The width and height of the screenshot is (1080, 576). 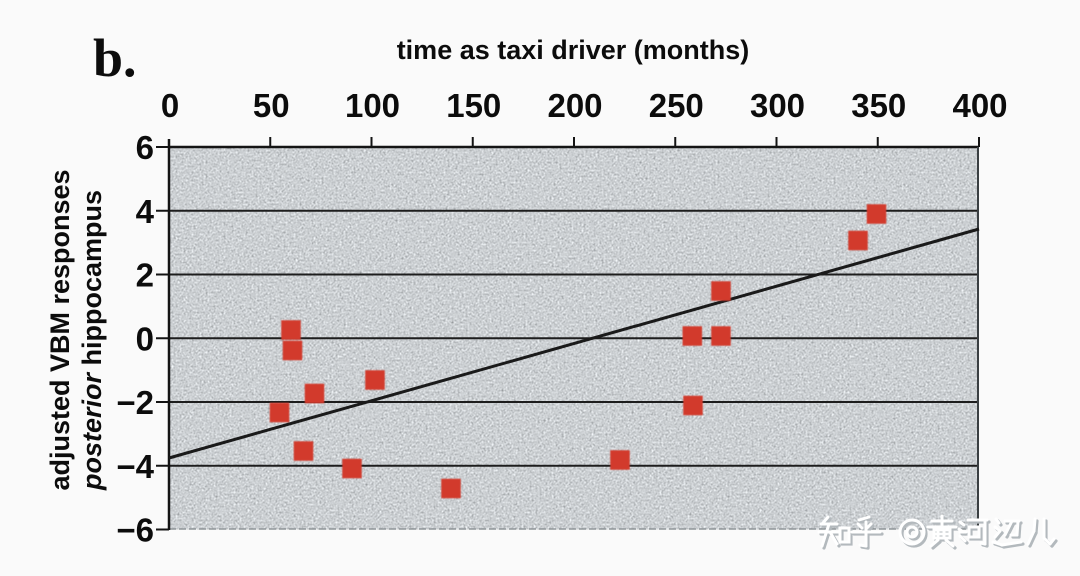 I want to click on svg-text: adjusted VBM responses, so click(x=60, y=329).